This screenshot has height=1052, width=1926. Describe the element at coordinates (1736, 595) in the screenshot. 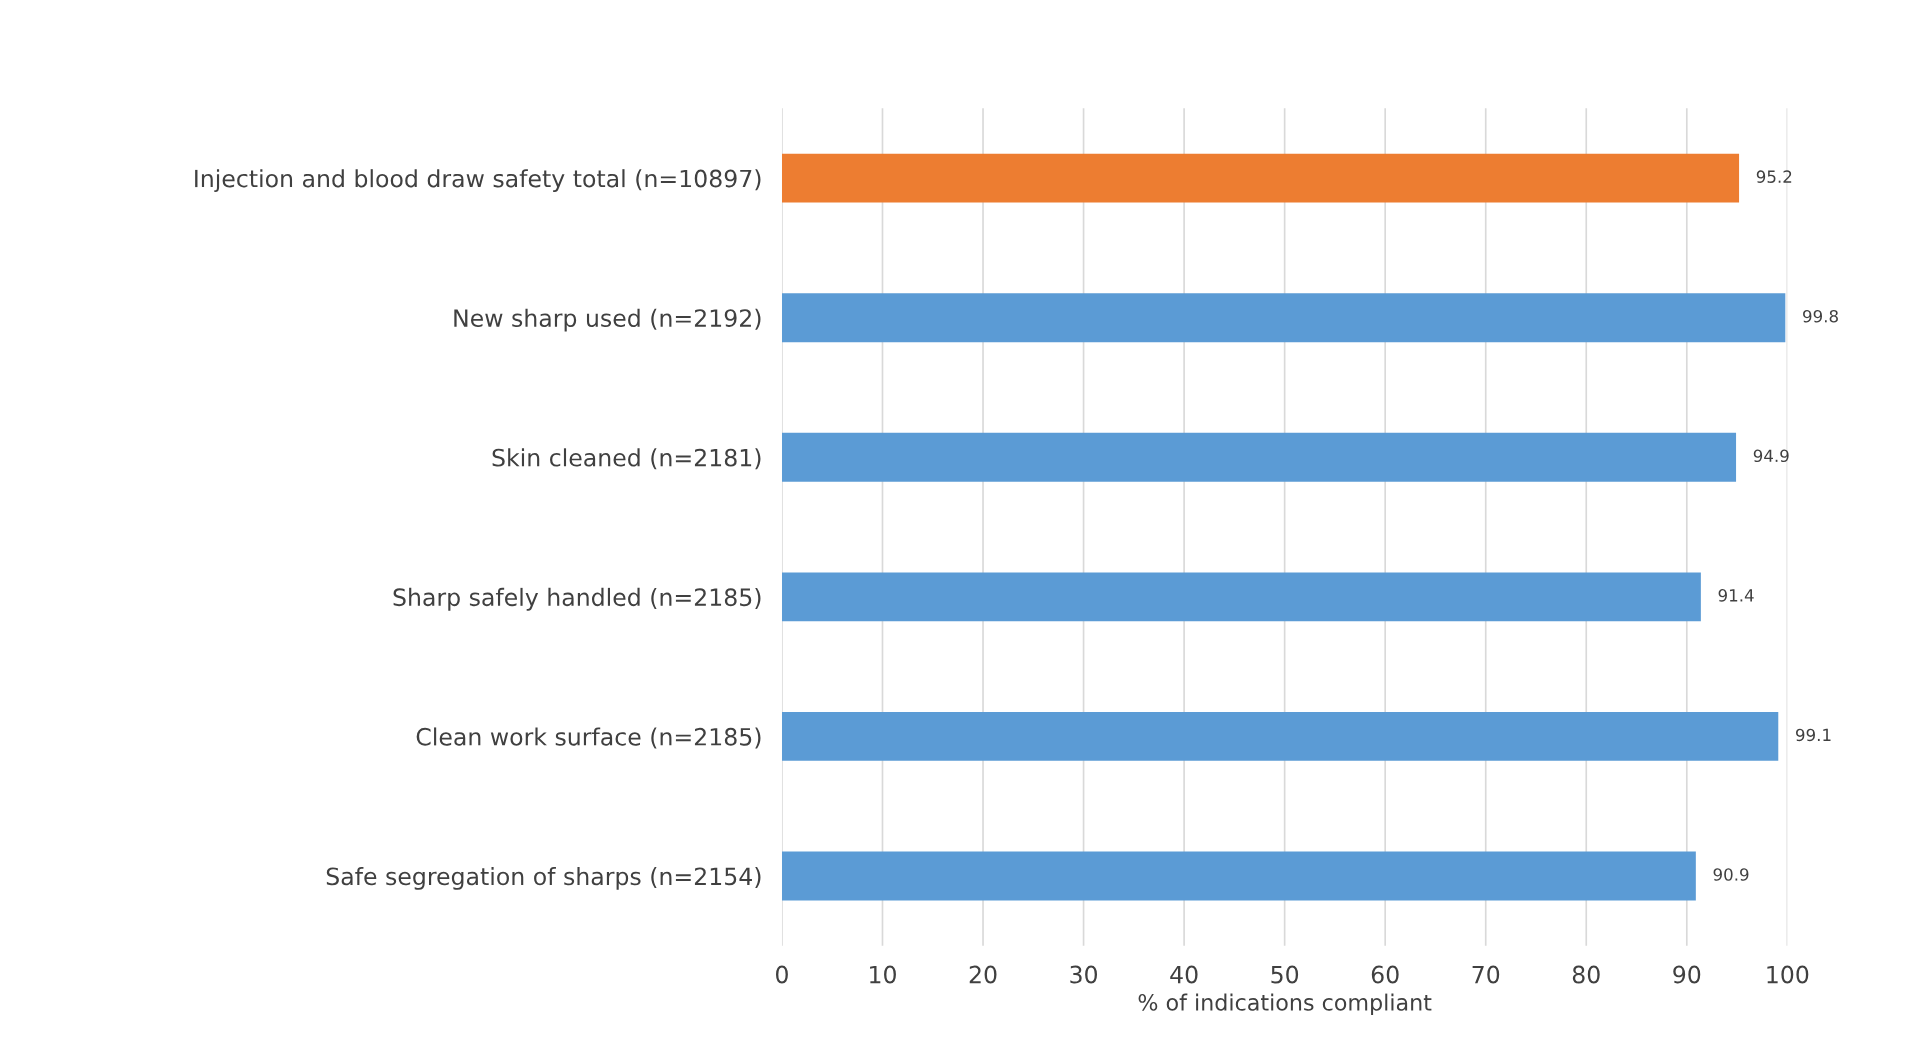

I see `data-label: 91.4` at that location.